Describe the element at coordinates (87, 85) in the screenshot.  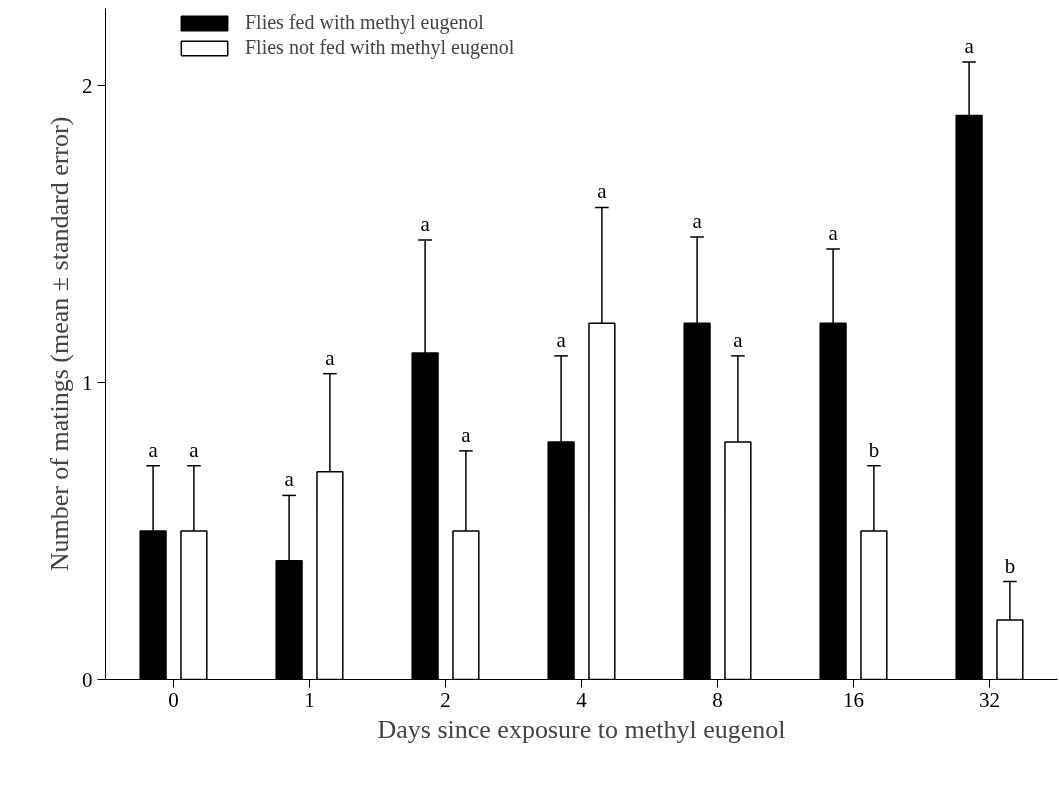
I see `y-tick-label: 2` at that location.